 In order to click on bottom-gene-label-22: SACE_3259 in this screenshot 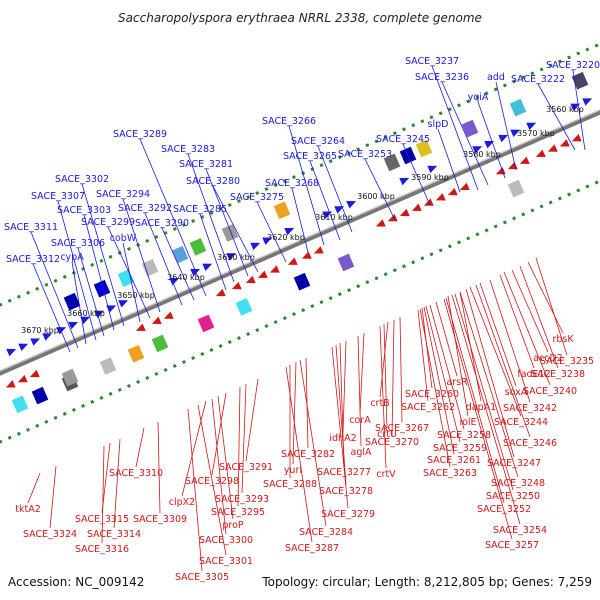, I will do `click(460, 448)`.